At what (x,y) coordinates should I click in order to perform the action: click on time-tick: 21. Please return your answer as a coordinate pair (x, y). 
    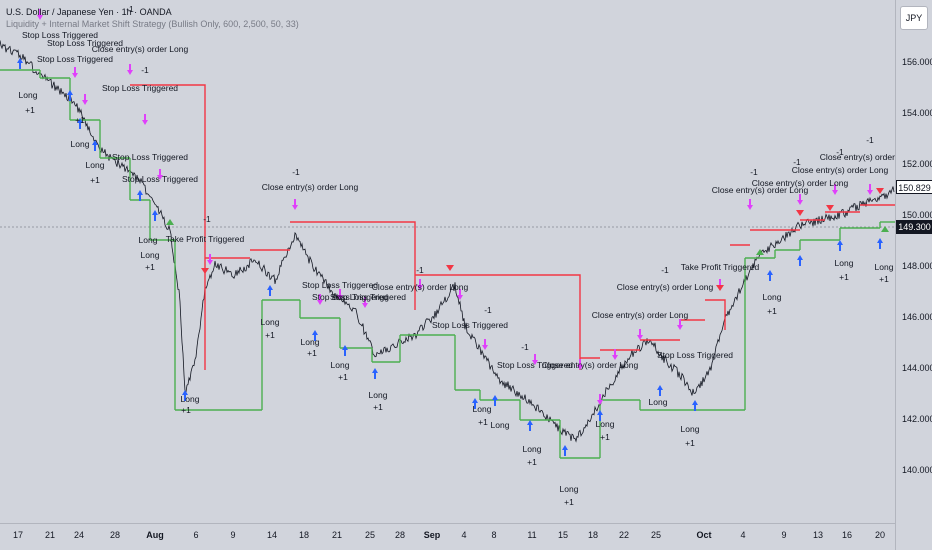
    Looking at the image, I should click on (337, 535).